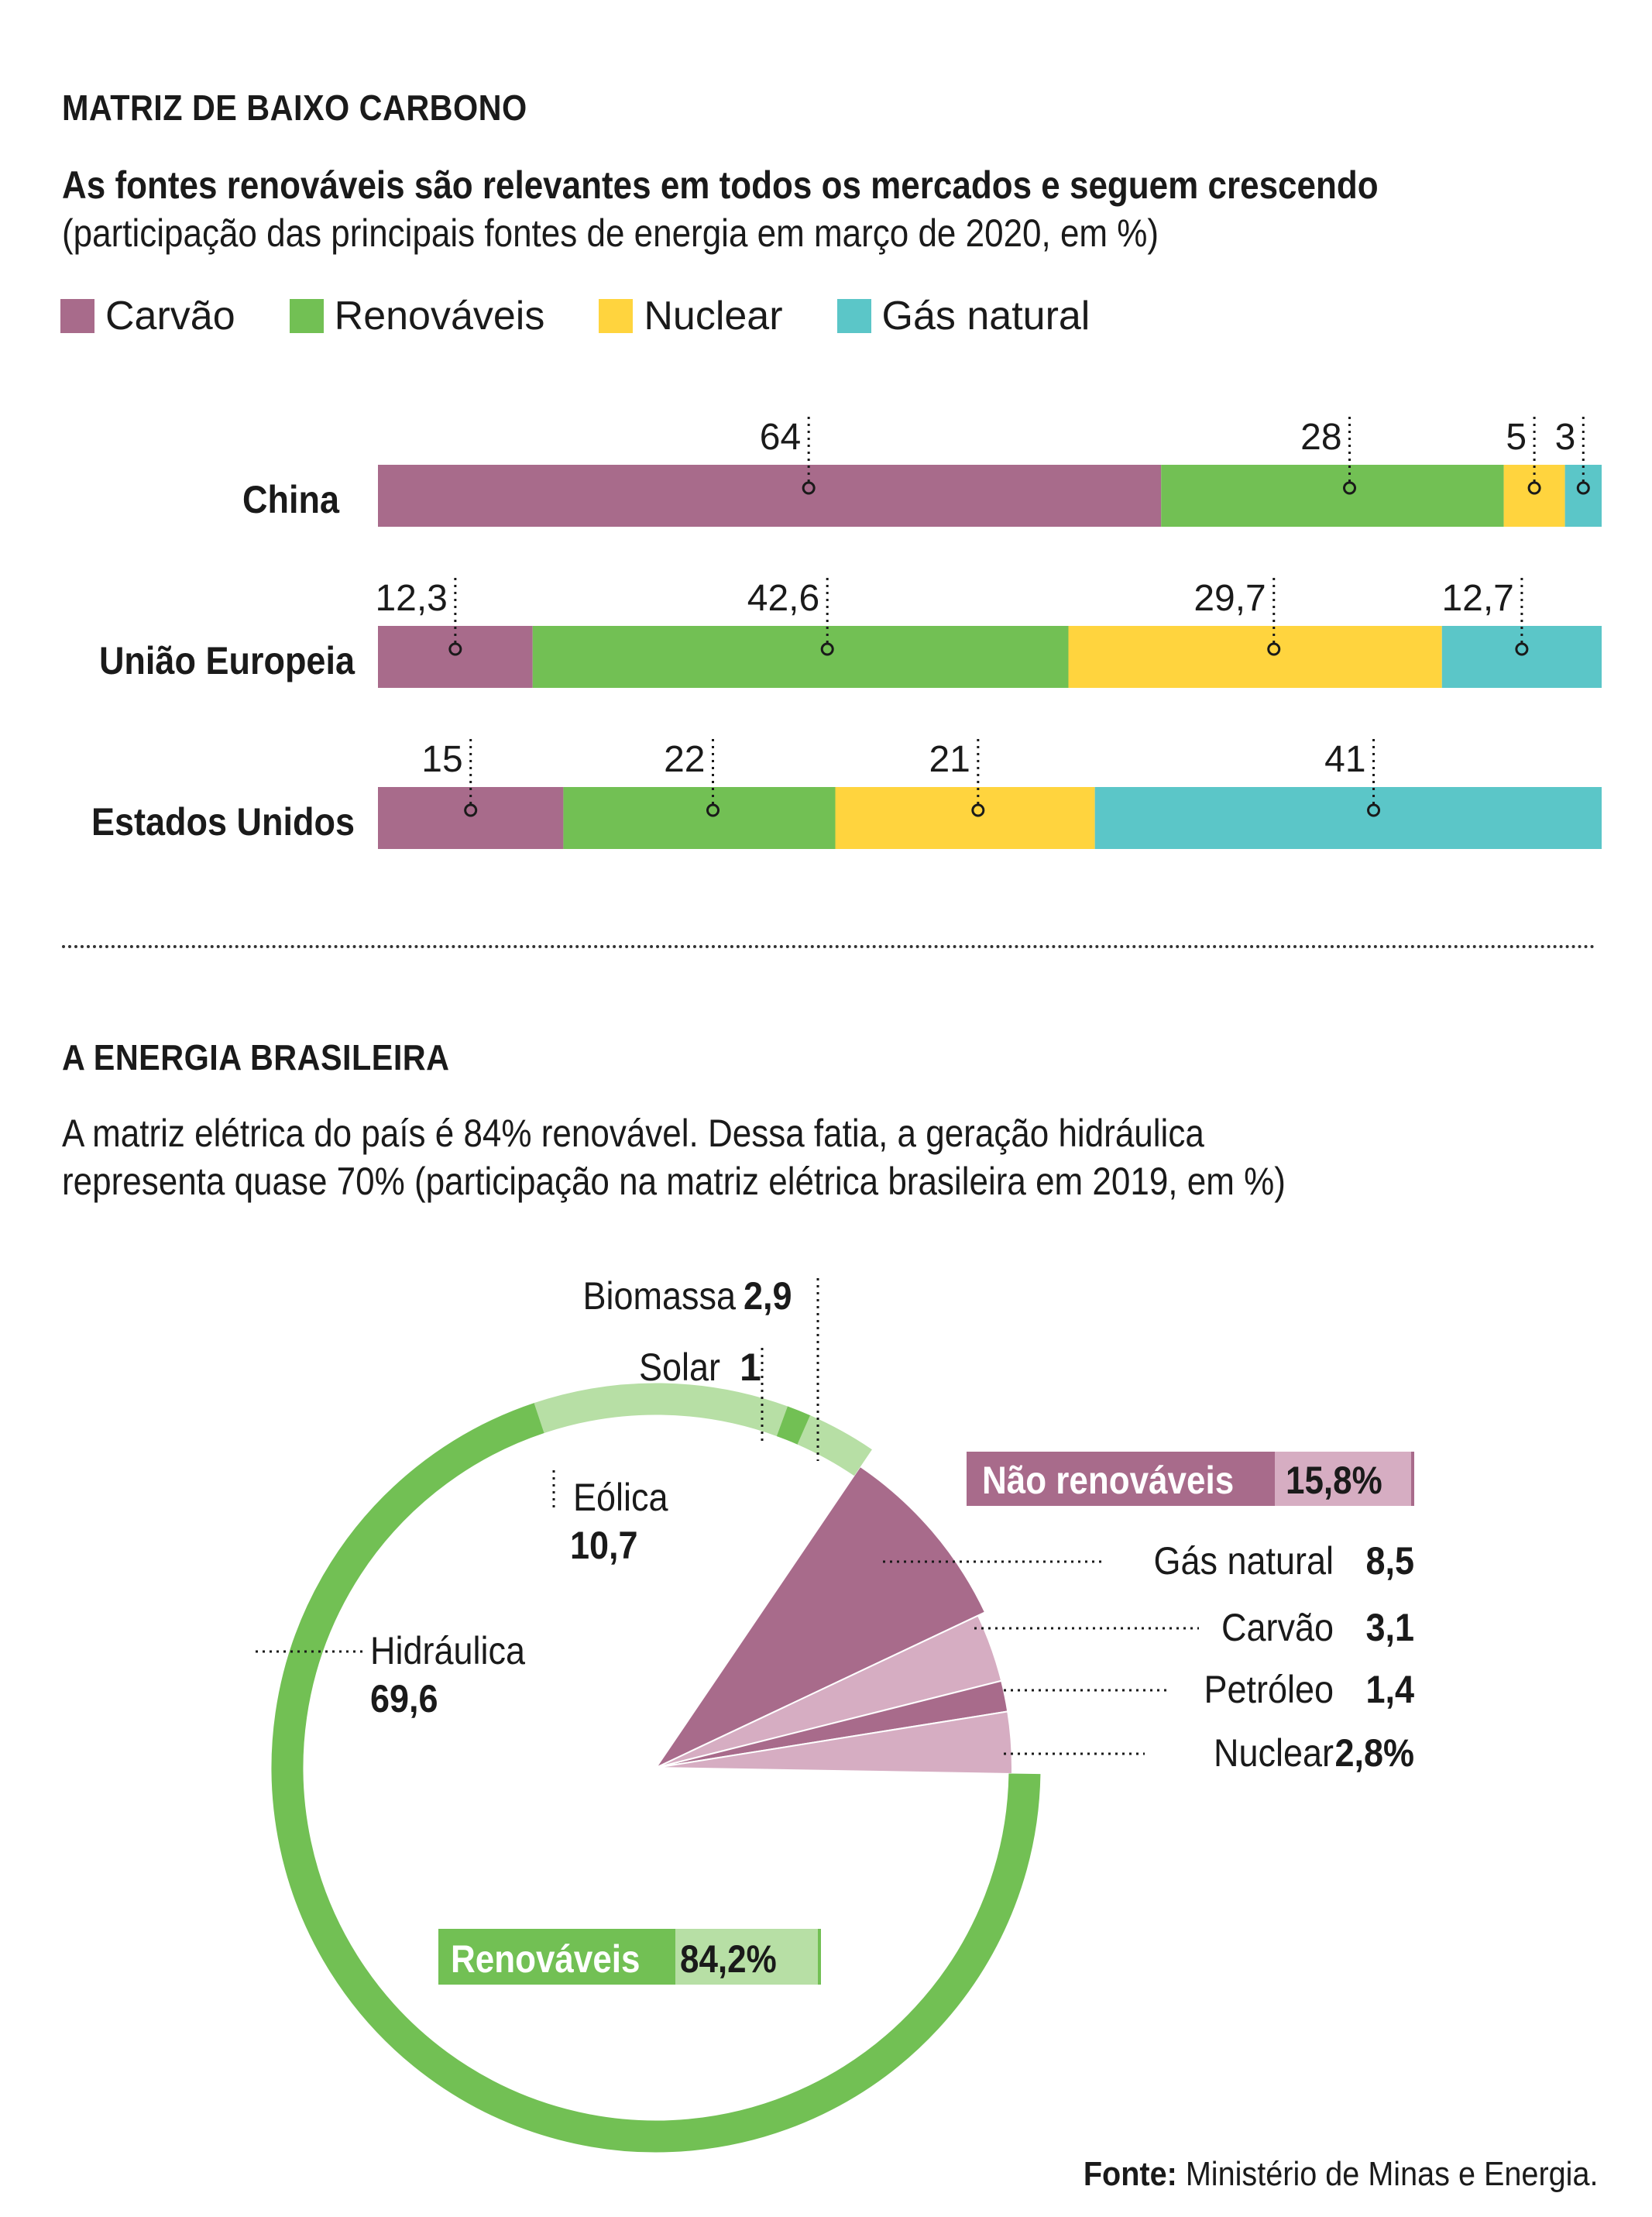 This screenshot has height=2217, width=1652. Describe the element at coordinates (659, 1296) in the screenshot. I see `label-name-biomassa: Biomassa` at that location.